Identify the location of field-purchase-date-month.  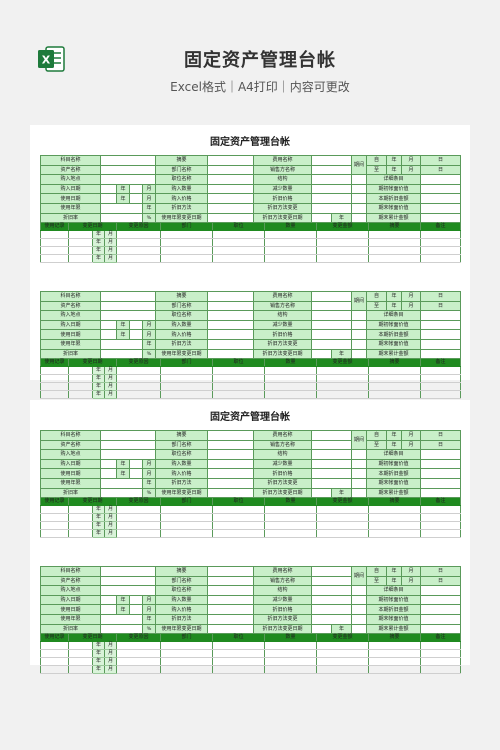
(136, 464).